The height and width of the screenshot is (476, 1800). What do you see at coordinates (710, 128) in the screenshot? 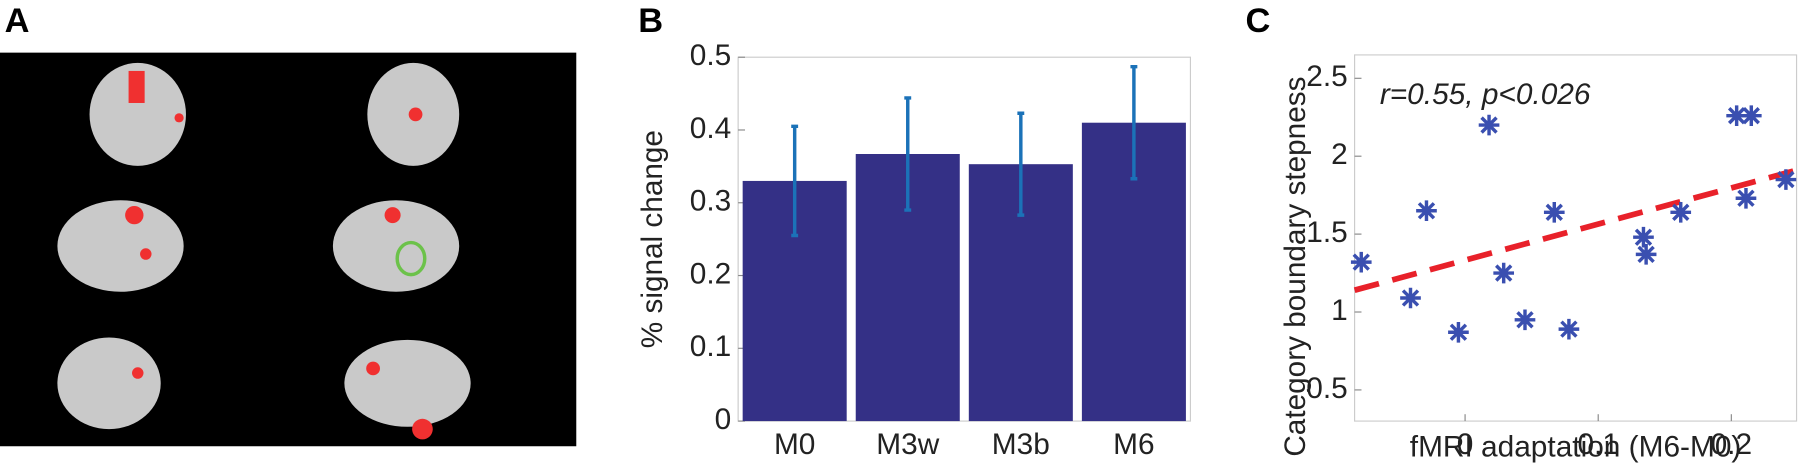
I see `y-tick-label: 0.4` at bounding box center [710, 128].